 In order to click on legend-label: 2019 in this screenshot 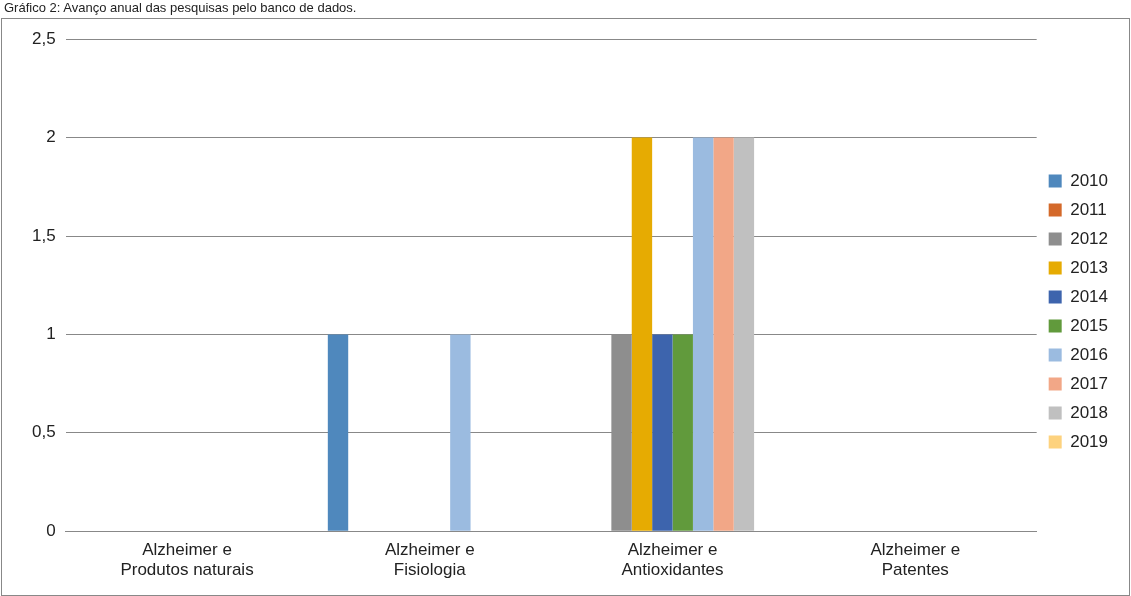, I will do `click(1089, 441)`.